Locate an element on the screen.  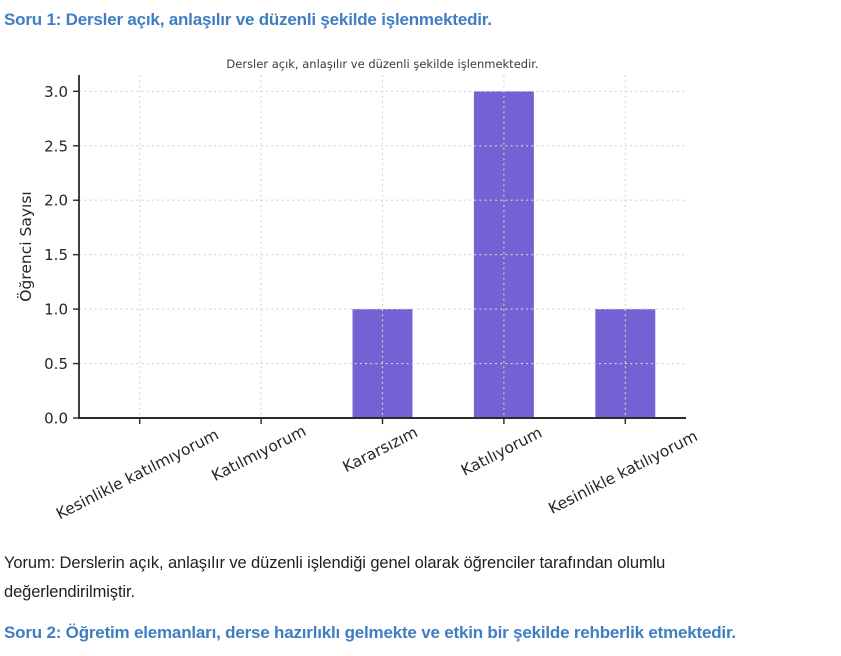
x-tick-label: Katılıyorum is located at coordinates (501, 451).